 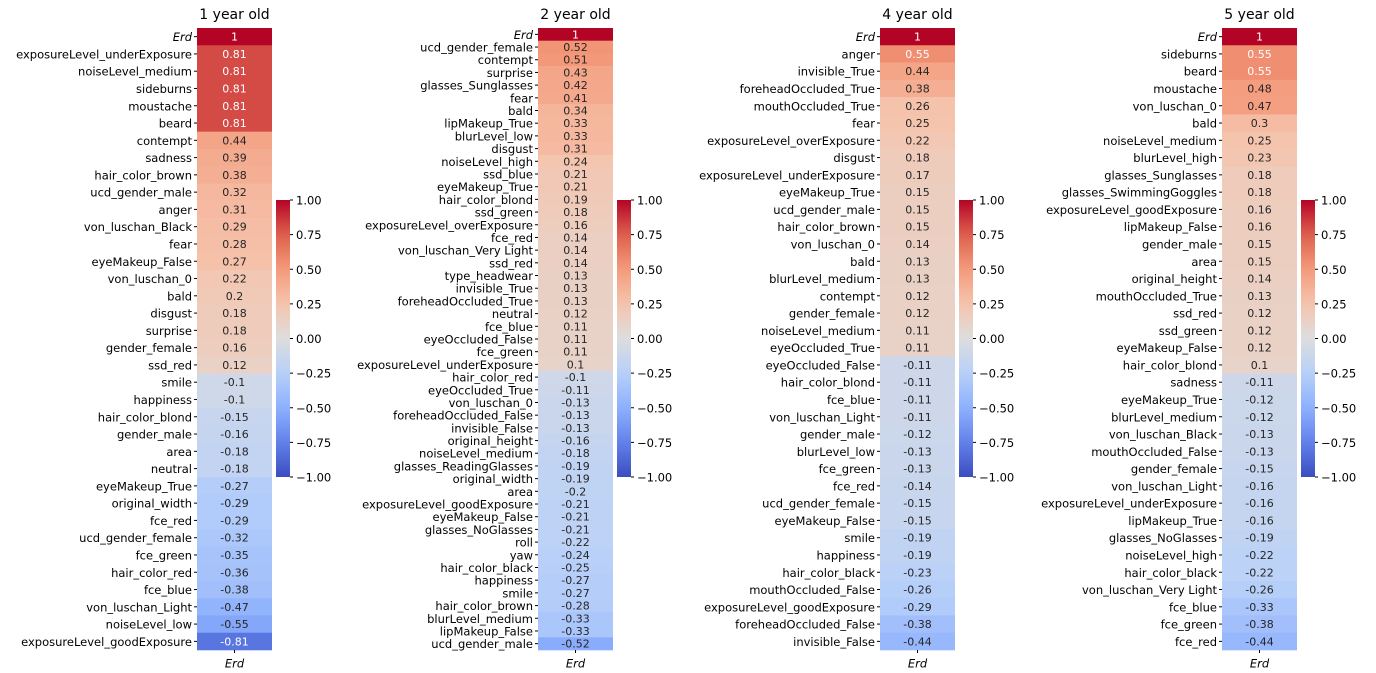 I want to click on row-label: gender_female, so click(x=832, y=314).